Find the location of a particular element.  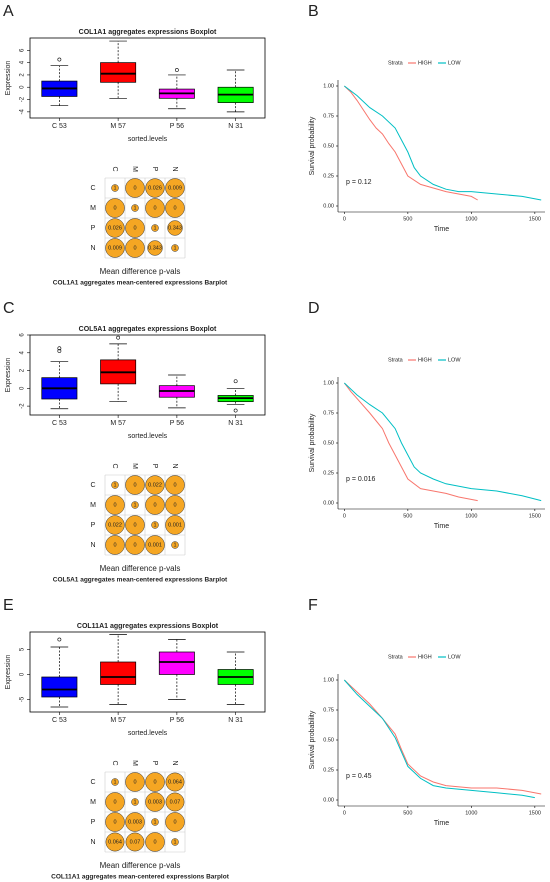

y-tick-label: 6 is located at coordinates (23, 335).